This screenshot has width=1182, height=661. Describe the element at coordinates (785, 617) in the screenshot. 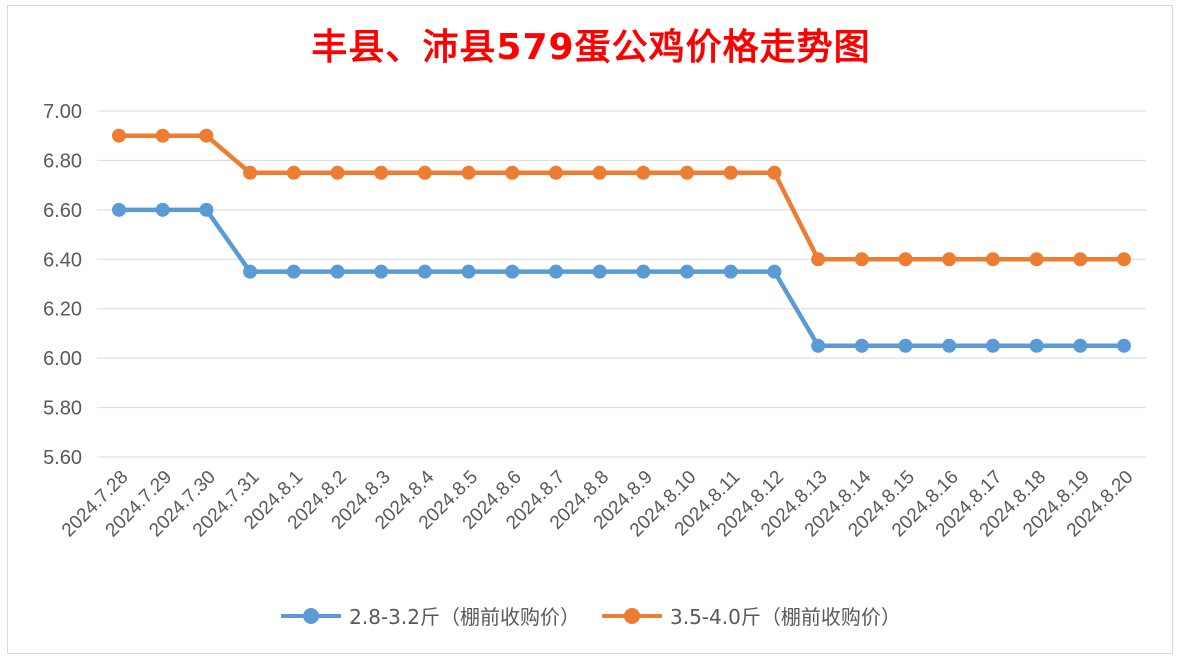

I see `legend-label-series-2: 3.5-4.0斤（棚前收购价）` at that location.